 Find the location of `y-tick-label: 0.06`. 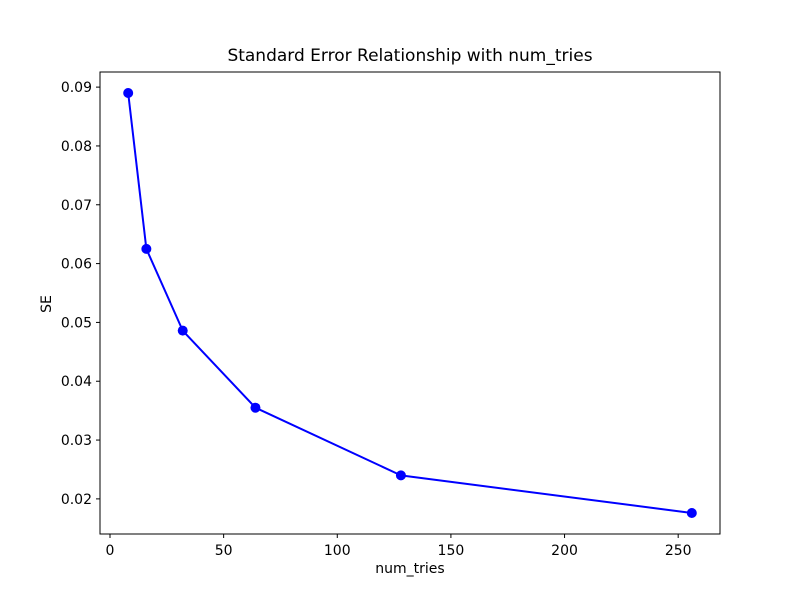

y-tick-label: 0.06 is located at coordinates (76, 265).